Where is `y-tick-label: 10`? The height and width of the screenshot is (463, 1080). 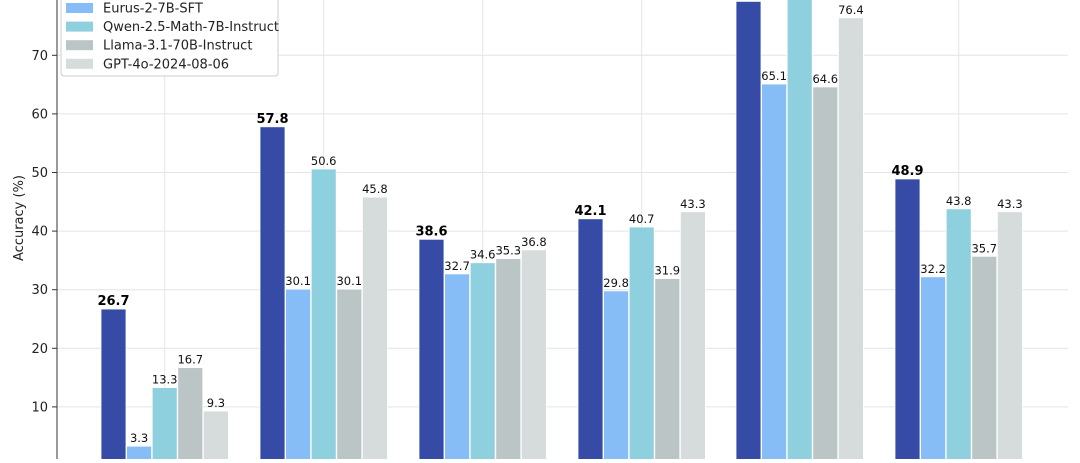 y-tick-label: 10 is located at coordinates (39, 407).